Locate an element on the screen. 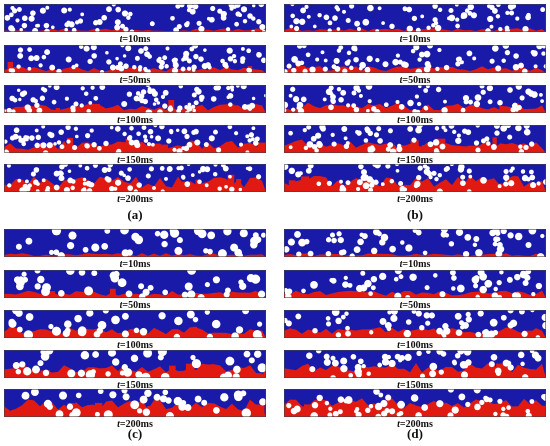  caption-d: (d) is located at coordinates (415, 433).